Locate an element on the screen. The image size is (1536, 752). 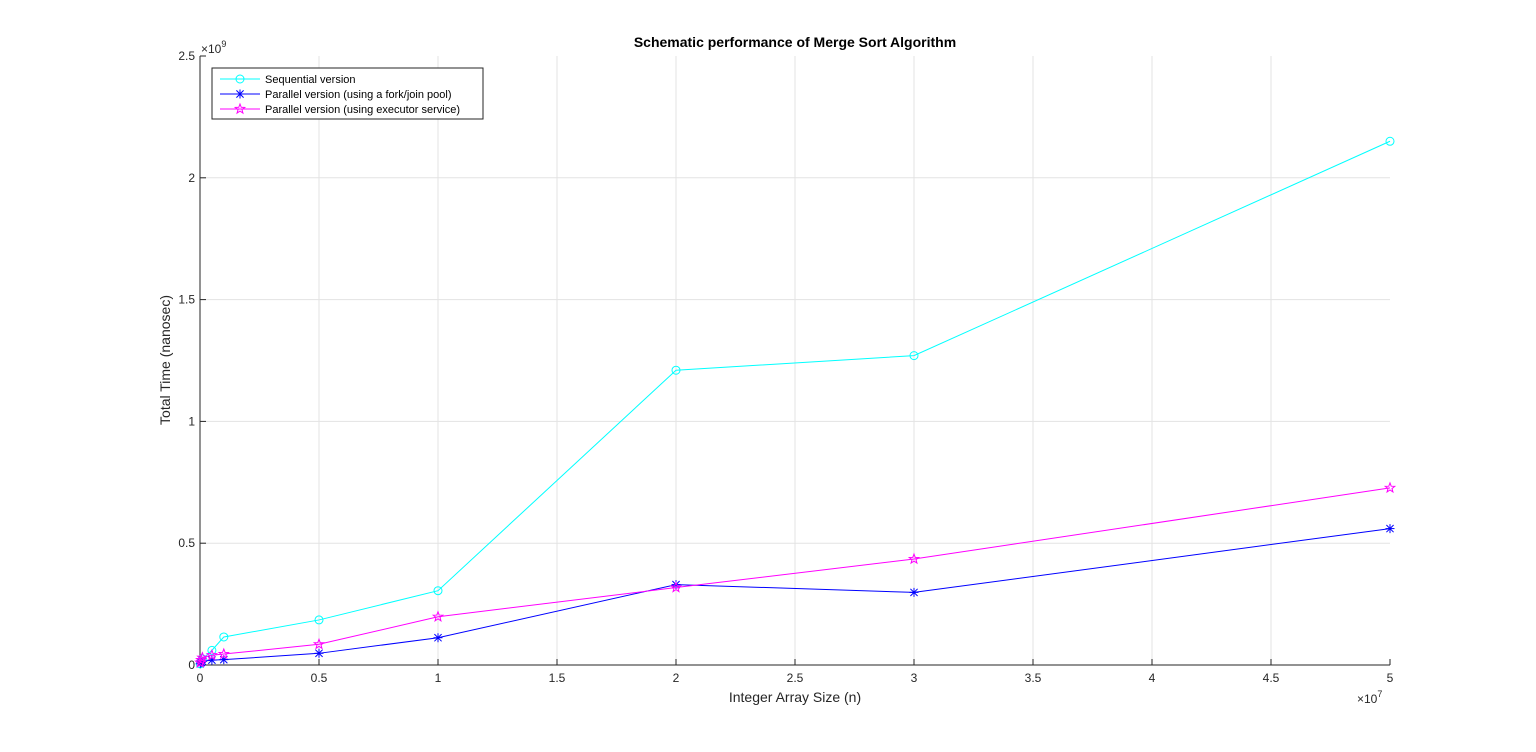
x-axis-label: Integer Array Size (n) is located at coordinates (795, 697).